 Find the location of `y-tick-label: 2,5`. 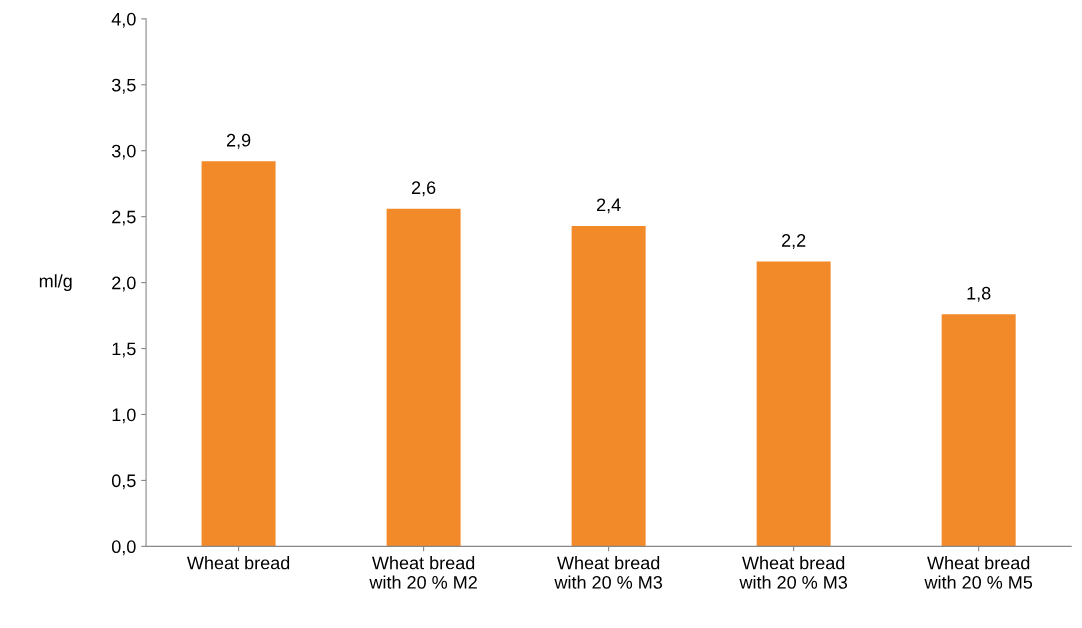

y-tick-label: 2,5 is located at coordinates (124, 218).